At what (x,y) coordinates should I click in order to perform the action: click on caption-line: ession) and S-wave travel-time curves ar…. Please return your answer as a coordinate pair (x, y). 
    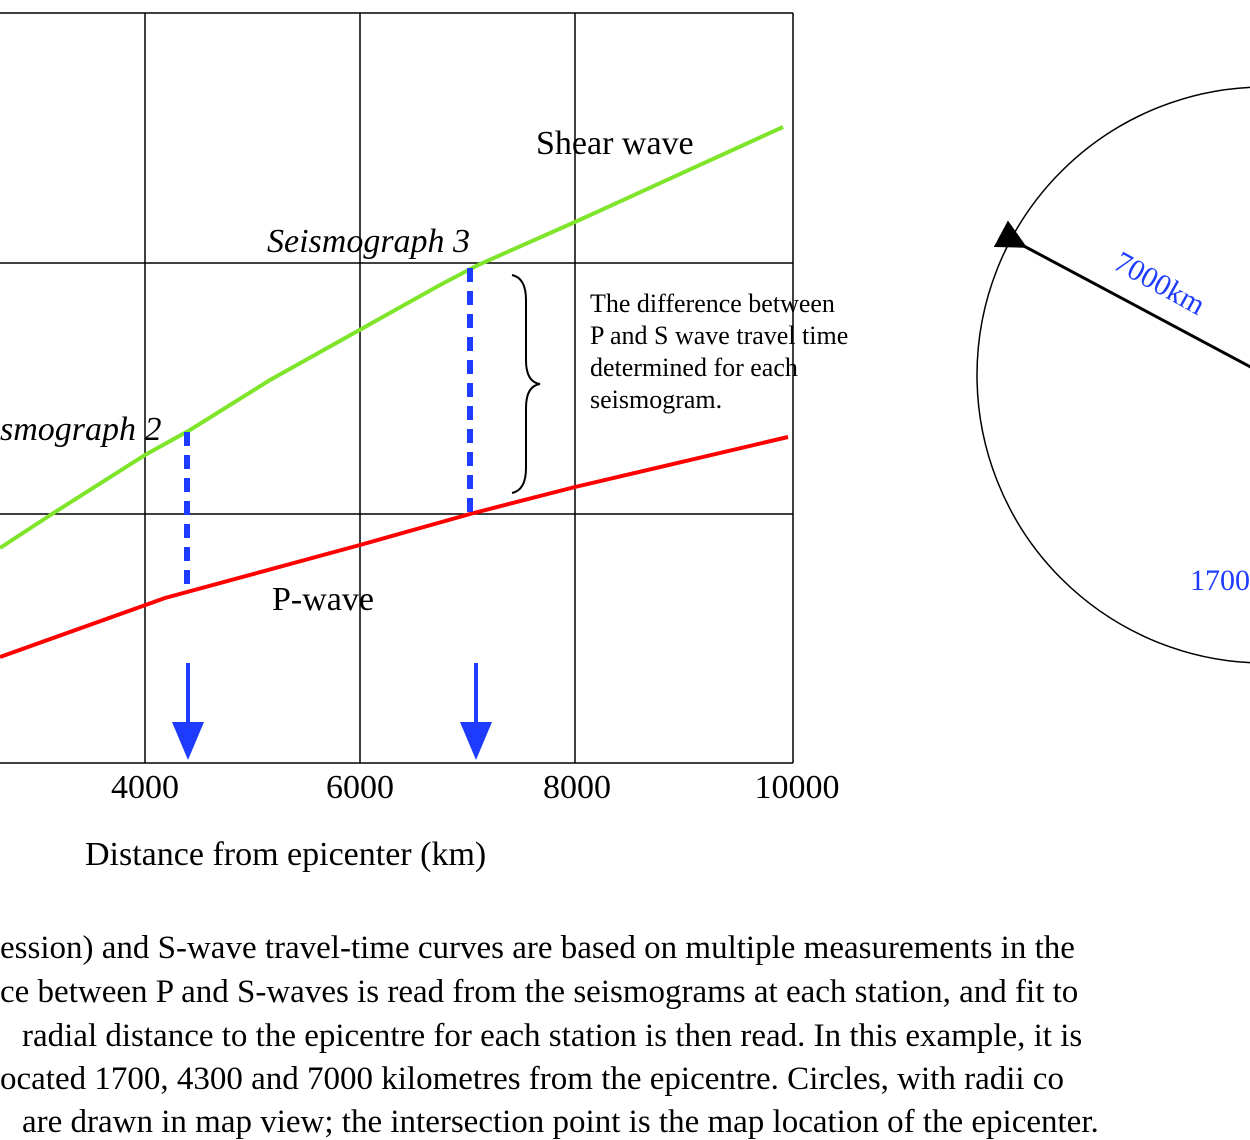
    Looking at the image, I should click on (537, 948).